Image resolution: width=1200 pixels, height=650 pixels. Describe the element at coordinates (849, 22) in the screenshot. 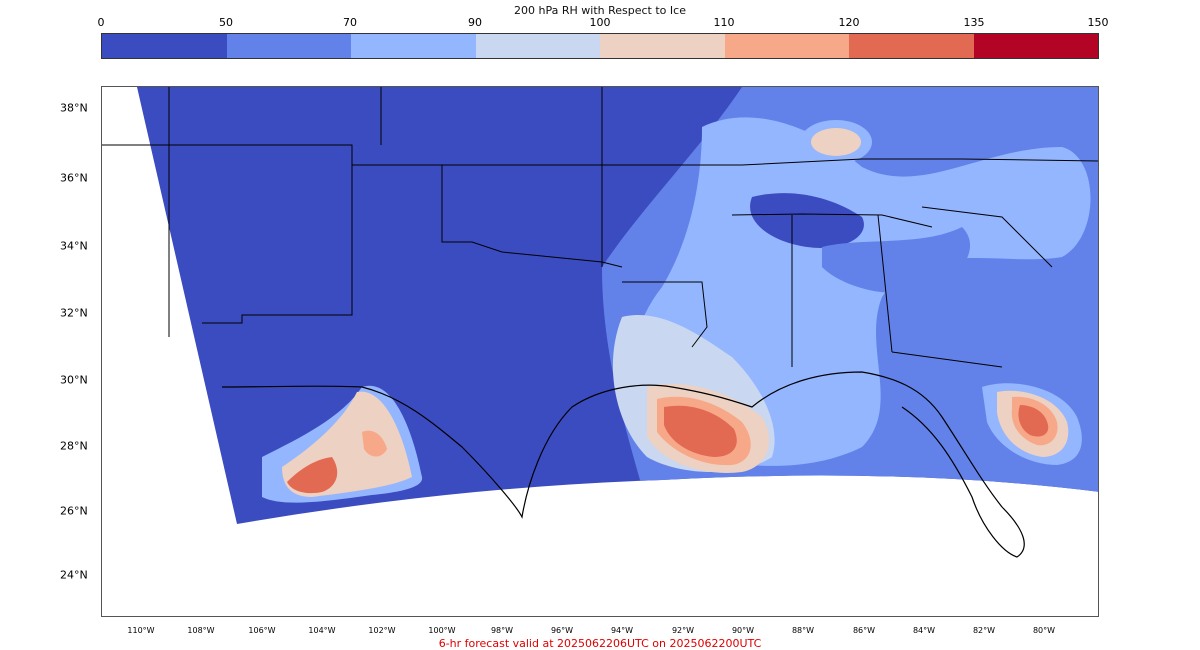

I see `colorbar-tick: 120` at that location.